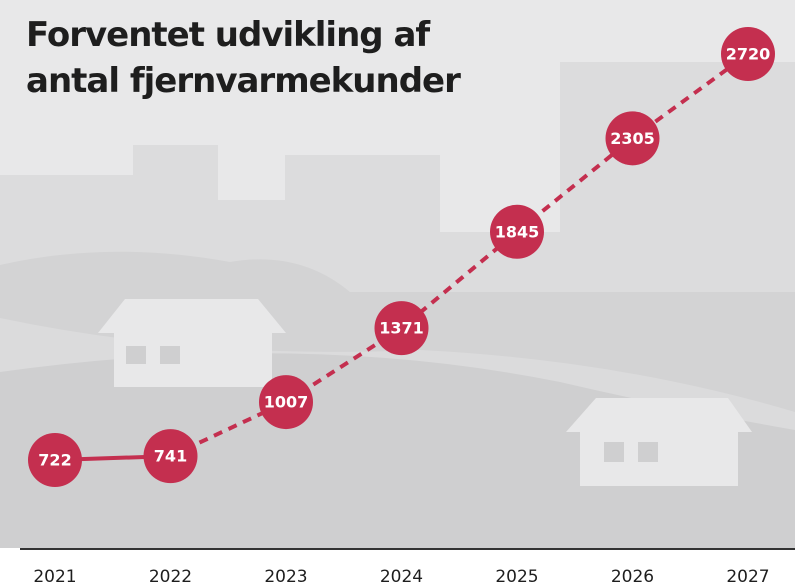  What do you see at coordinates (54, 576) in the screenshot?
I see `x-tick-label: 2021` at bounding box center [54, 576].